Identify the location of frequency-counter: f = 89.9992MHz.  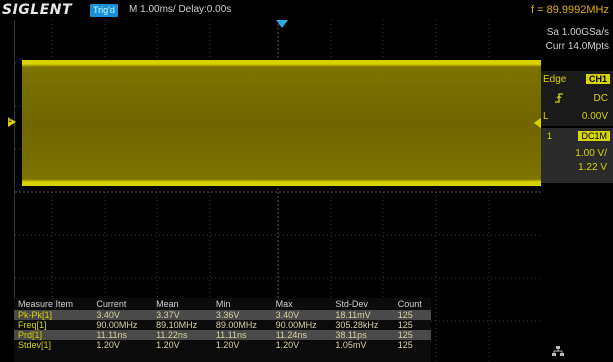
(570, 10).